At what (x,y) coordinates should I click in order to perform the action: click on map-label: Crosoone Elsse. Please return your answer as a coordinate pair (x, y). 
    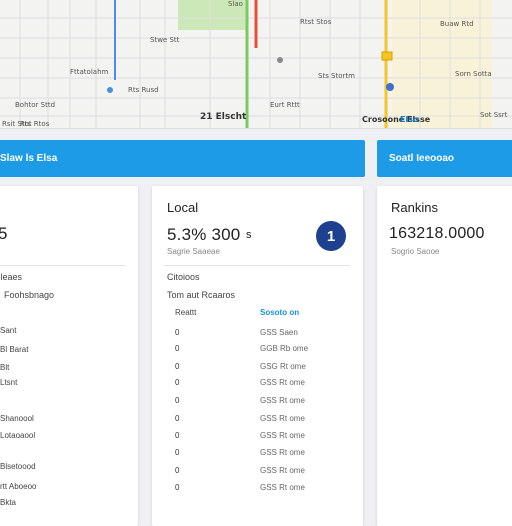
    Looking at the image, I should click on (396, 119).